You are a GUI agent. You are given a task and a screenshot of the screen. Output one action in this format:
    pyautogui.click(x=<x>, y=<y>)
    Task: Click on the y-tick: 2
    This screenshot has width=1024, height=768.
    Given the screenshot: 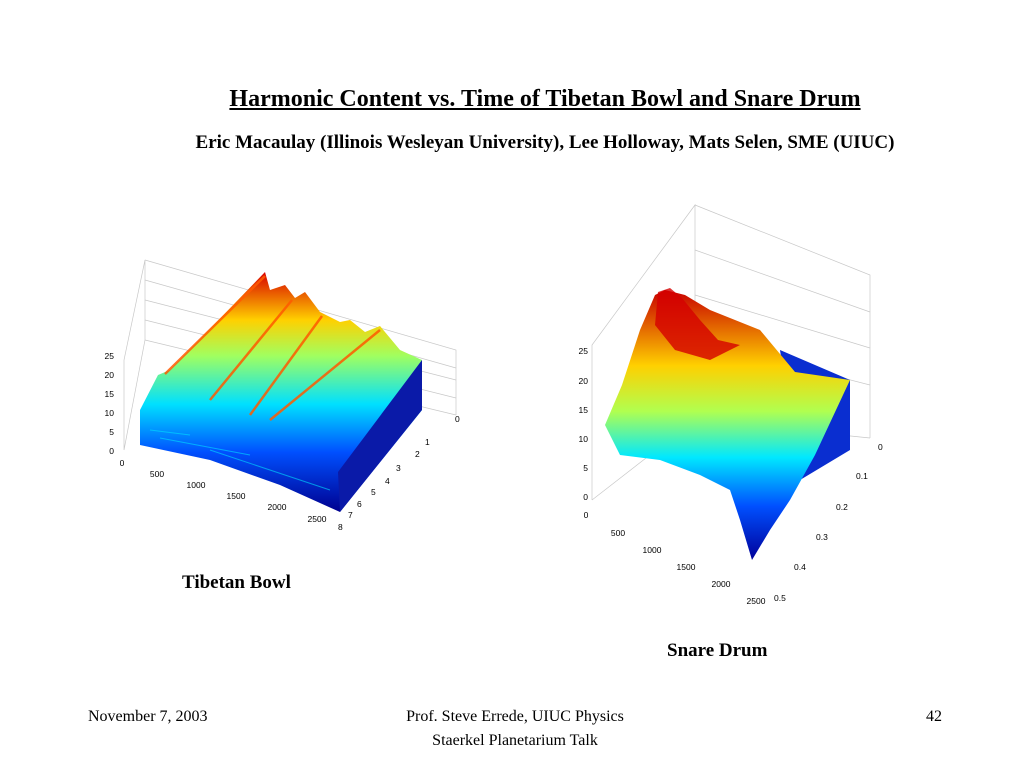 What is the action you would take?
    pyautogui.click(x=417, y=454)
    